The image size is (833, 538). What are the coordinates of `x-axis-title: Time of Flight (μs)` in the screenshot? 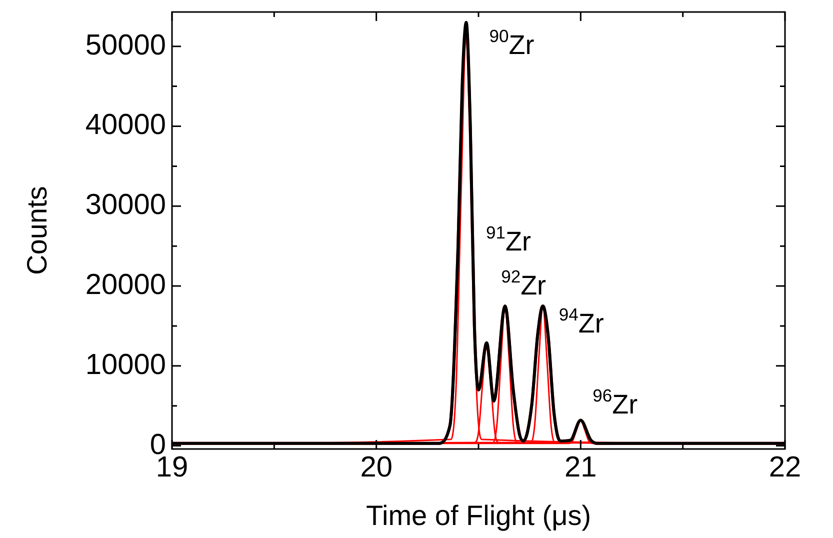 It's located at (479, 515).